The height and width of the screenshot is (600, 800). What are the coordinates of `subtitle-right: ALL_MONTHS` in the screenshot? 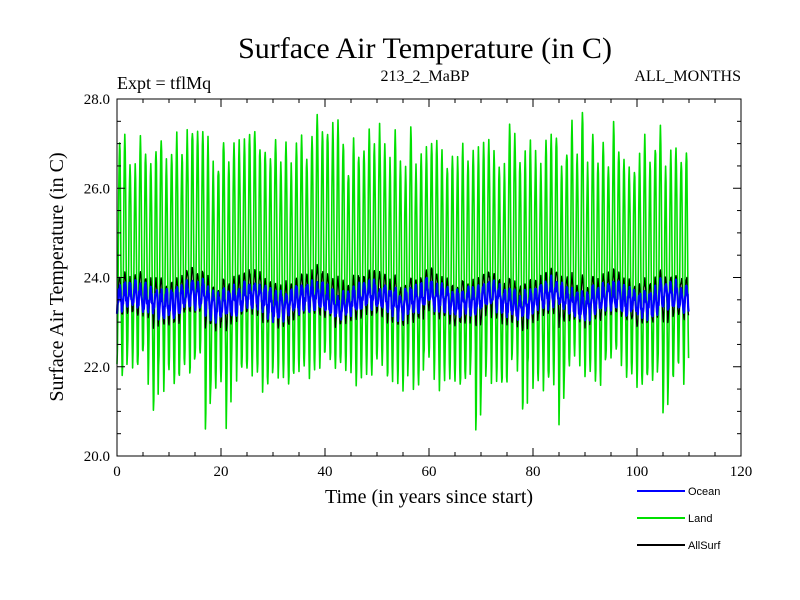 It's located at (687, 76).